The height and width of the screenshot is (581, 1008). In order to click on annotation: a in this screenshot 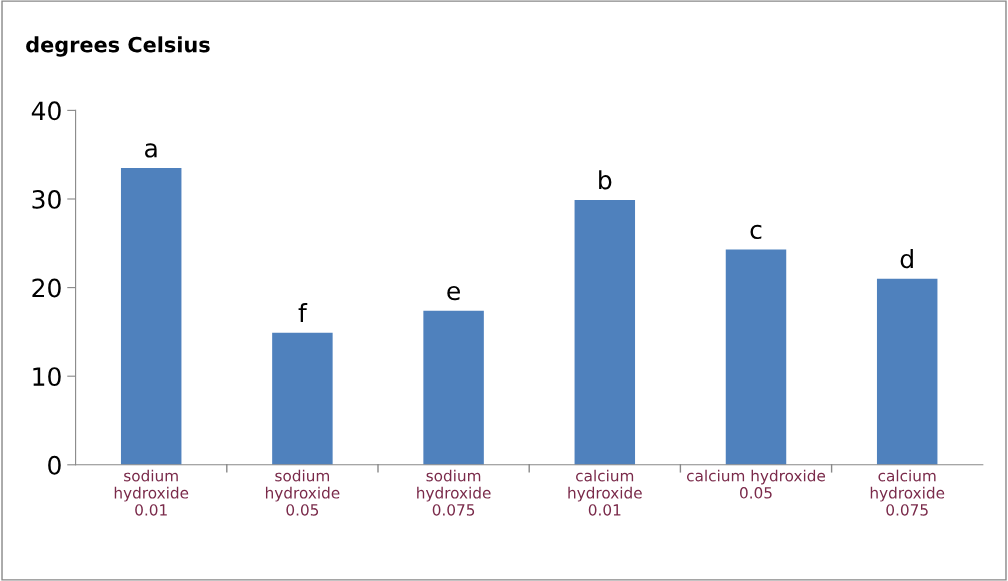, I will do `click(151, 150)`.